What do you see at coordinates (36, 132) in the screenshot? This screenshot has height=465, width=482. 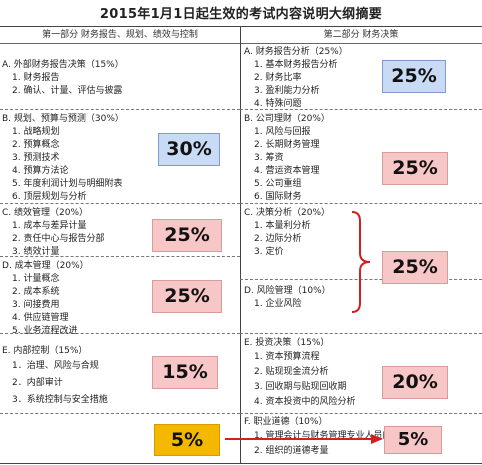 I see `list-item: 1. 战略规划` at bounding box center [36, 132].